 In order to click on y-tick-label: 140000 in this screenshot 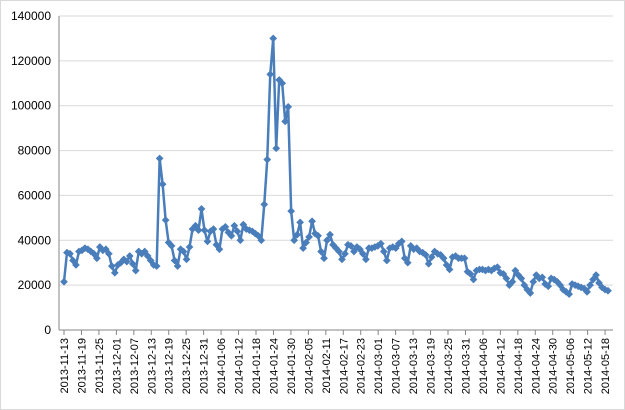, I will do `click(31, 16)`.